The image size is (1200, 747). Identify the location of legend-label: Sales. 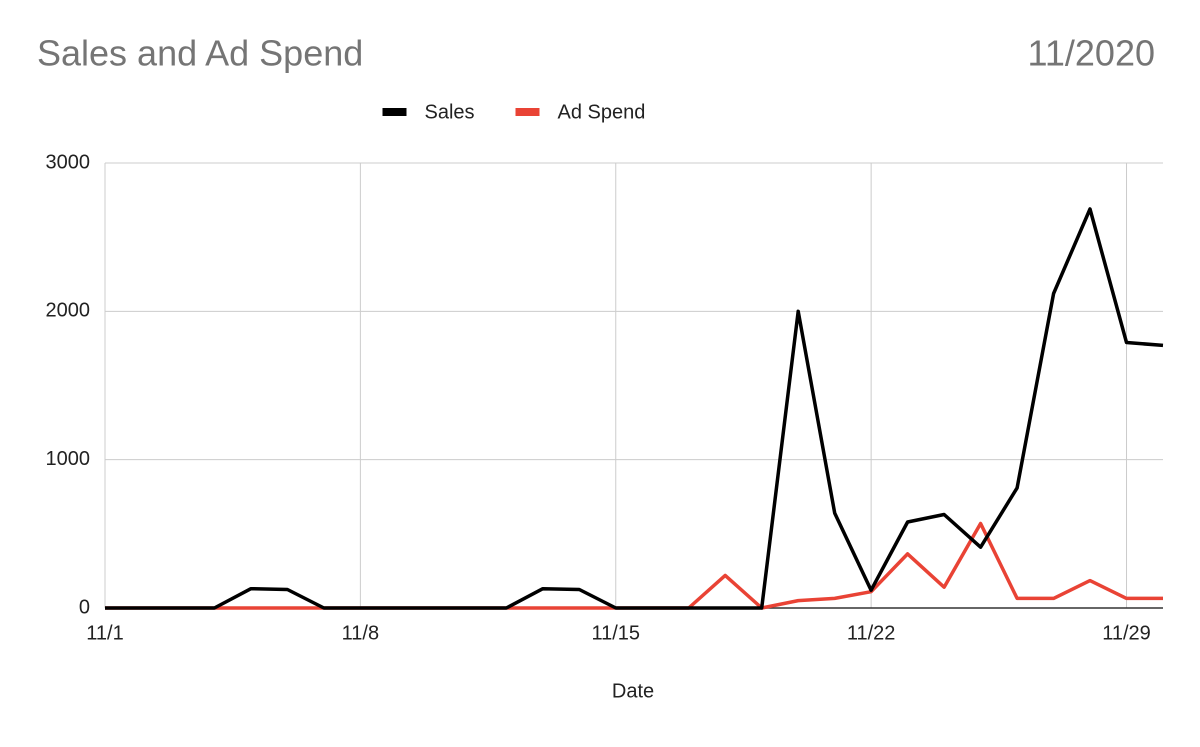
(450, 112).